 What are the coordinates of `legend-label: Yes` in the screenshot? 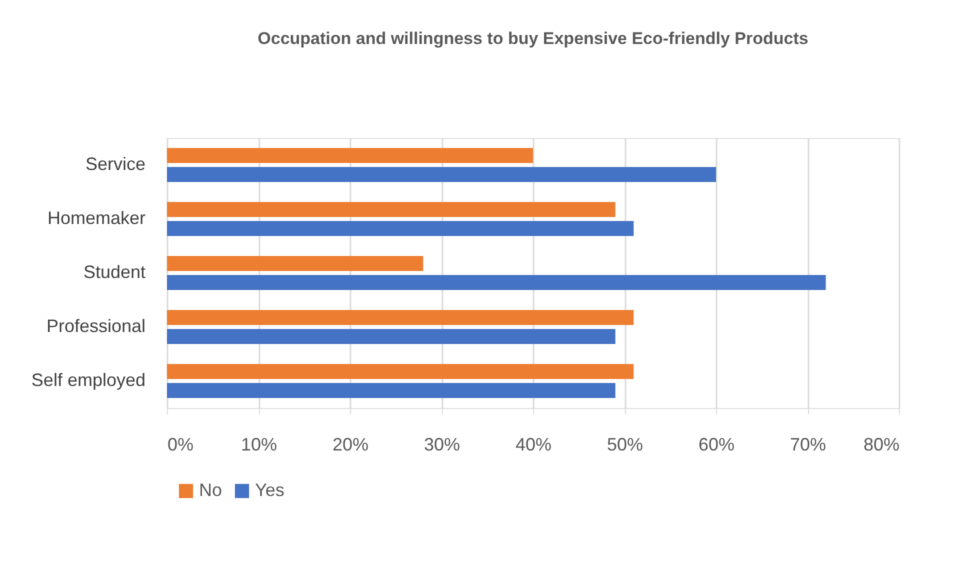 It's located at (269, 490).